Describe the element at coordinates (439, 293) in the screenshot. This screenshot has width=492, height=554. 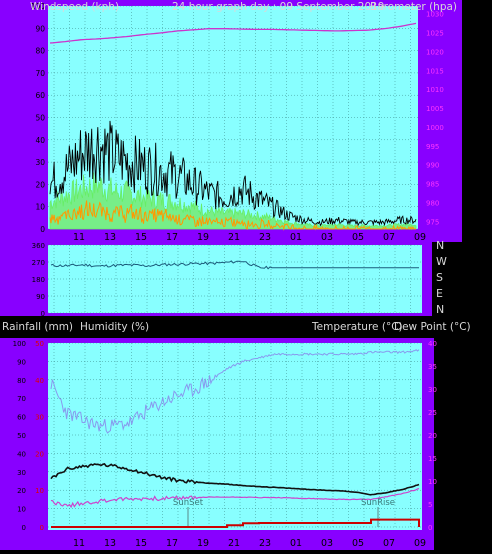
I see `direction-label-e: E` at that location.